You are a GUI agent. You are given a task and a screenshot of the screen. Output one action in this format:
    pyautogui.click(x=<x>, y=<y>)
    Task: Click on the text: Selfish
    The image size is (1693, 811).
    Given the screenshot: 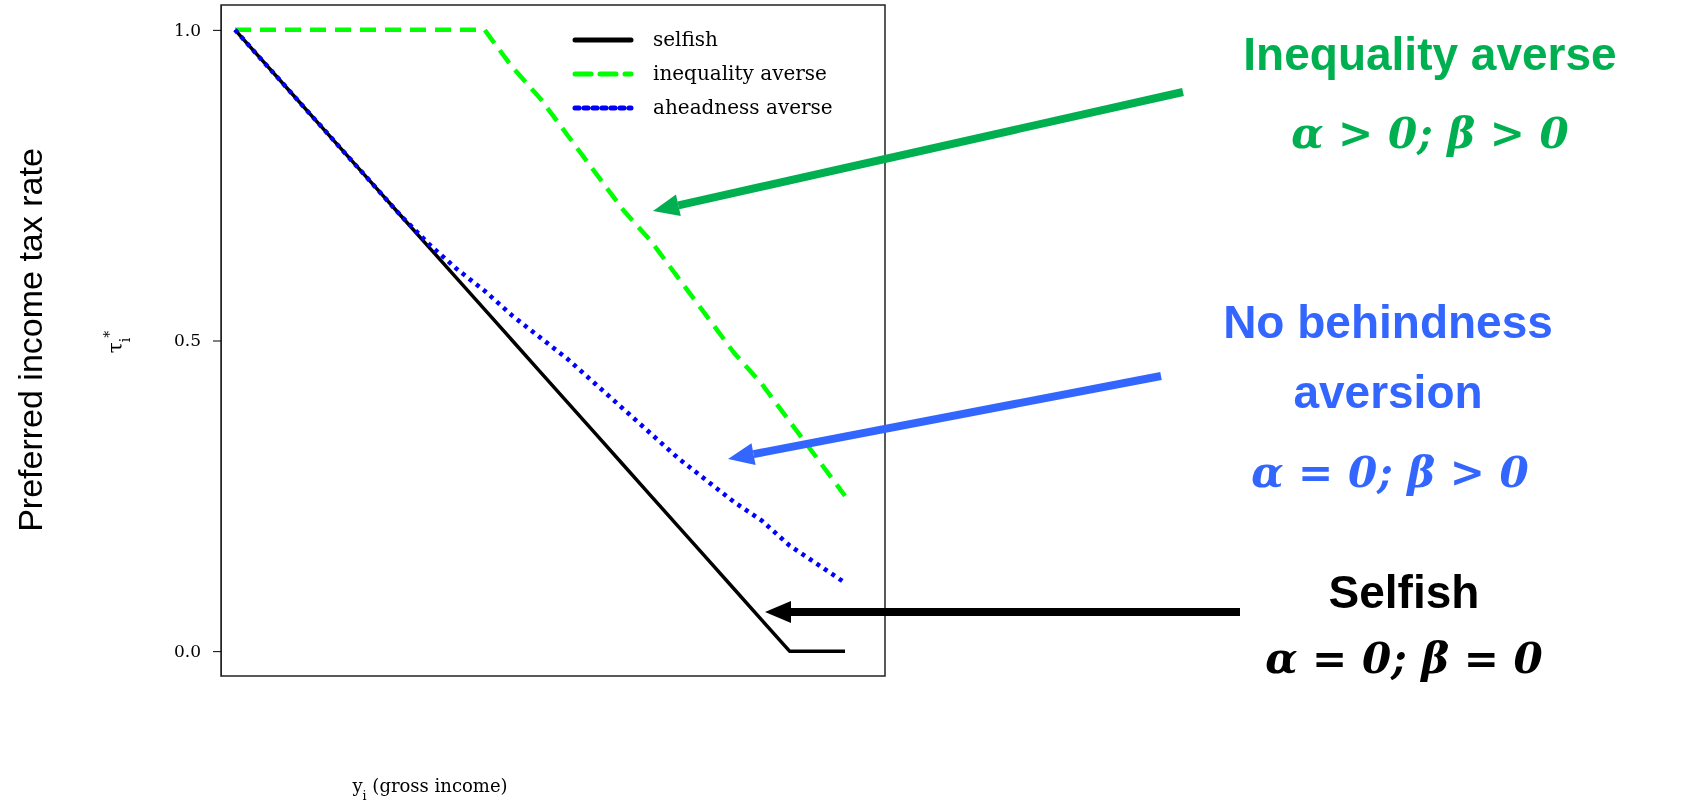 What is the action you would take?
    pyautogui.click(x=1404, y=592)
    